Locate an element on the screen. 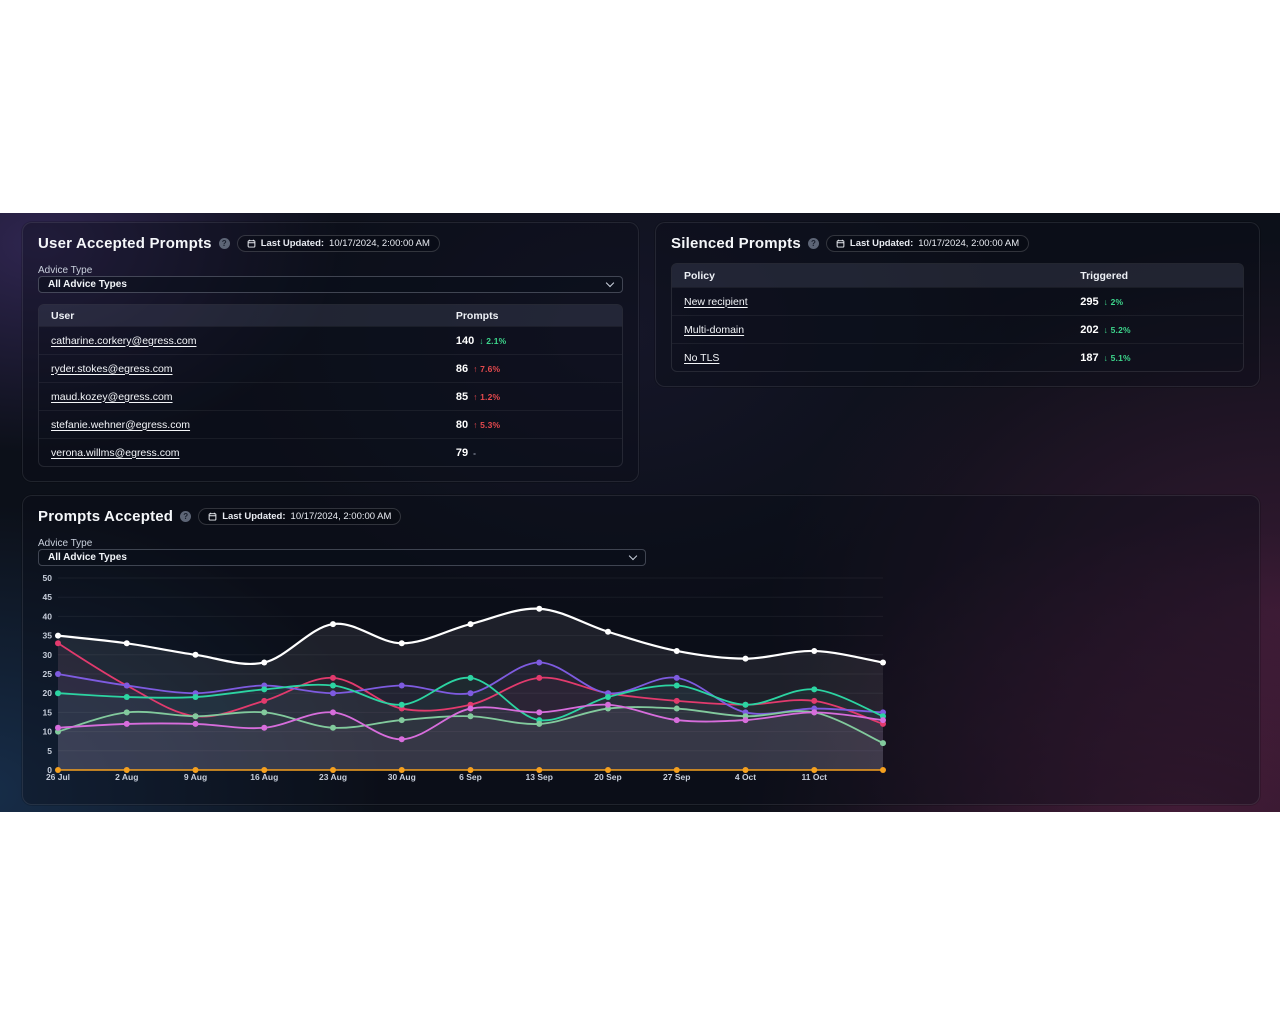 This screenshot has height=1024, width=1280. y-tick-label: 35 is located at coordinates (48, 636).